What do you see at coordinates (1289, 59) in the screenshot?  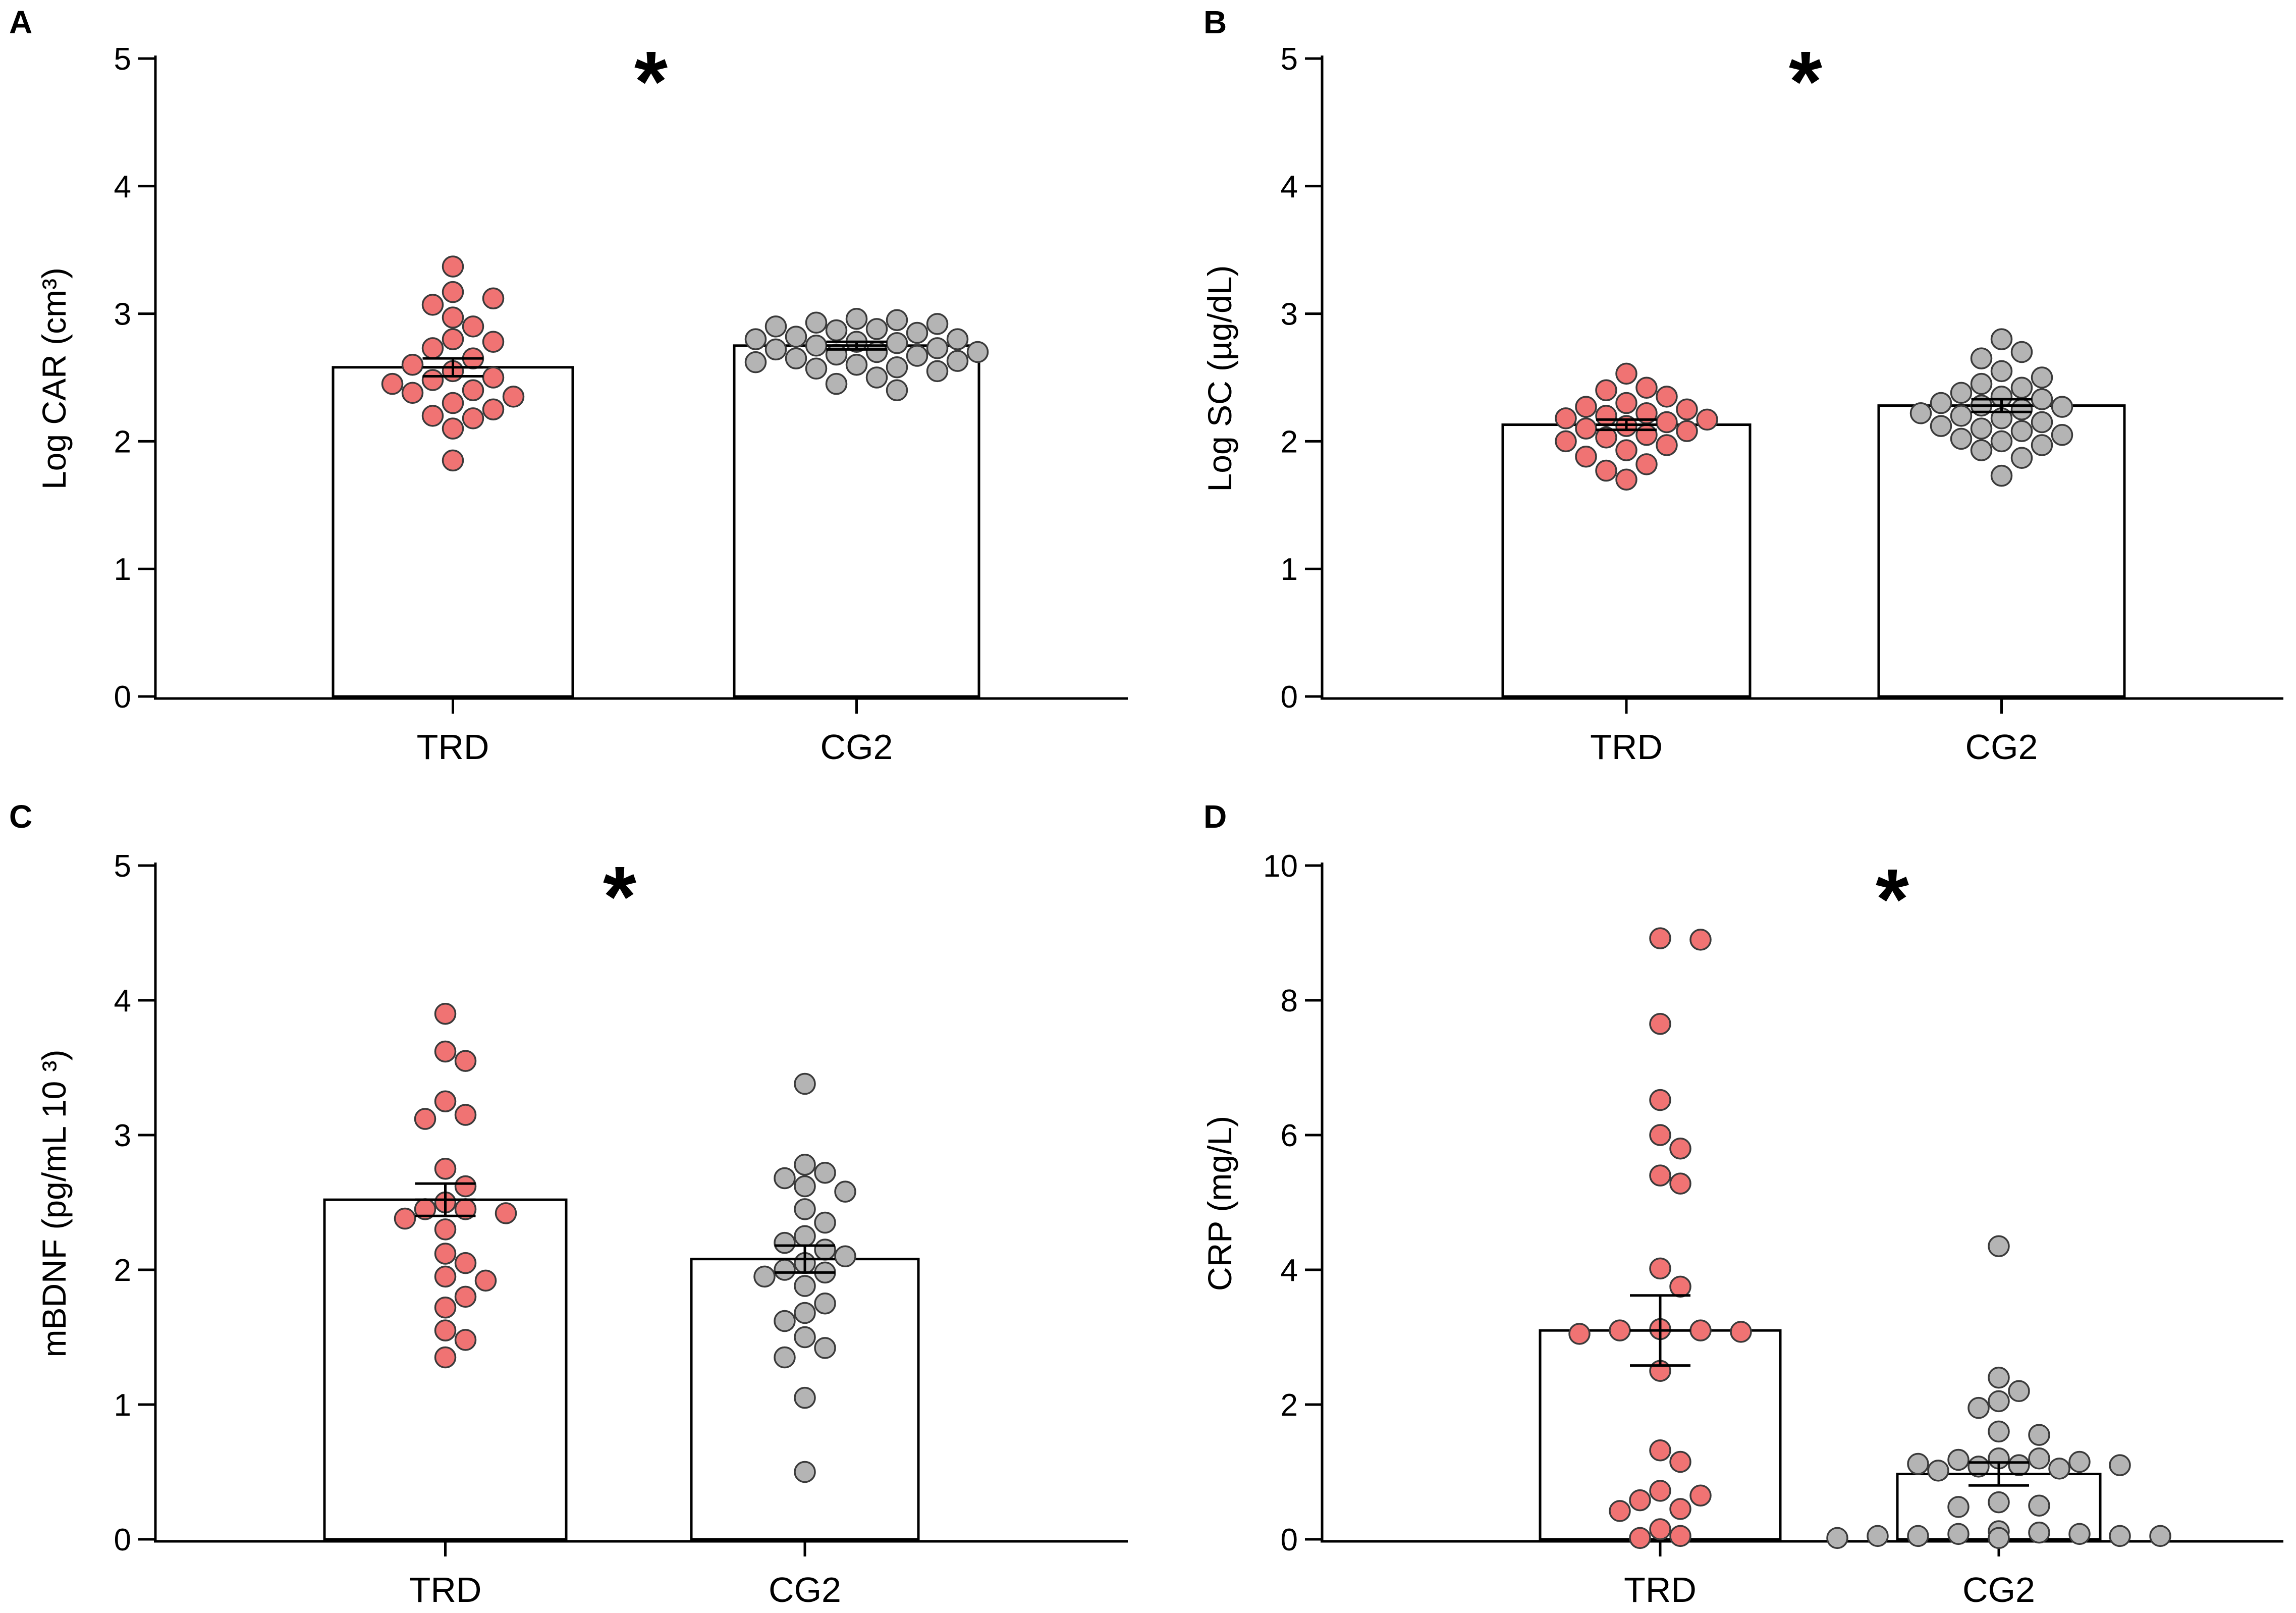 I see `y-tick-label: 5` at bounding box center [1289, 59].